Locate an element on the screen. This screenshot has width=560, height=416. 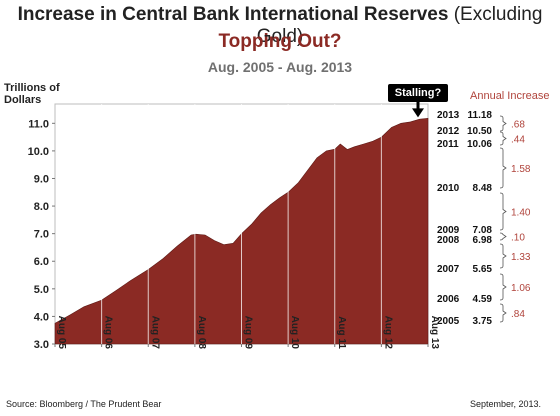
annual-increase-value: 1.33 is located at coordinates (521, 257).